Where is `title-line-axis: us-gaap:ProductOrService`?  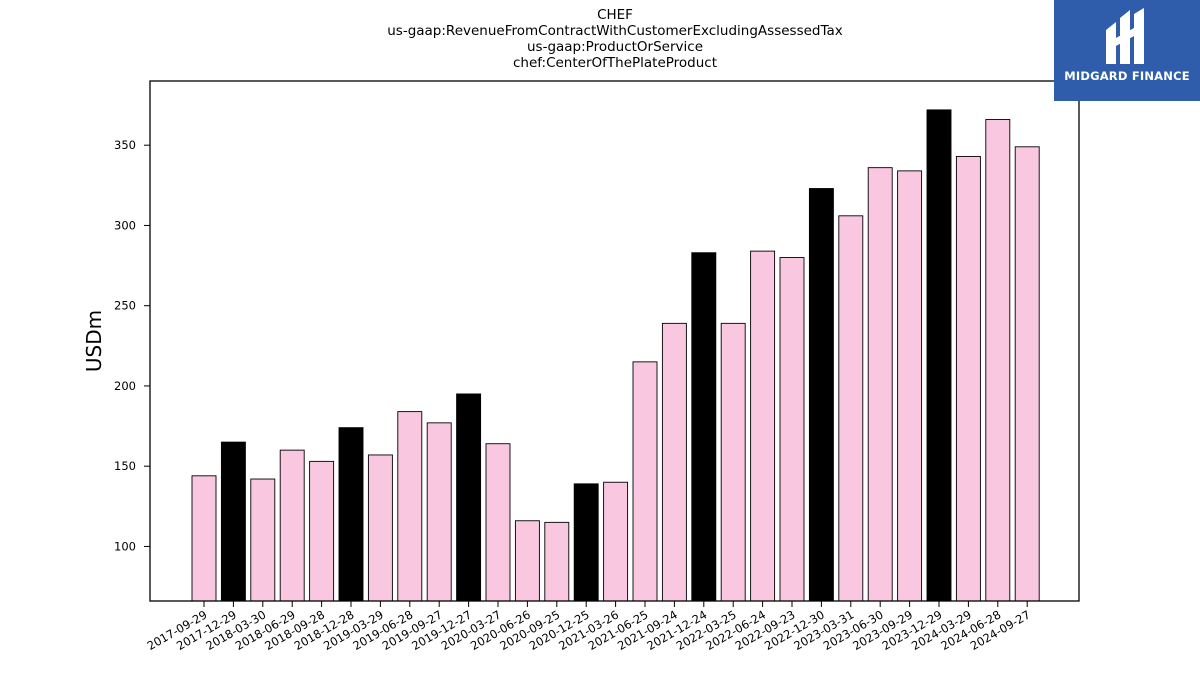
title-line-axis: us-gaap:ProductOrService is located at coordinates (615, 47).